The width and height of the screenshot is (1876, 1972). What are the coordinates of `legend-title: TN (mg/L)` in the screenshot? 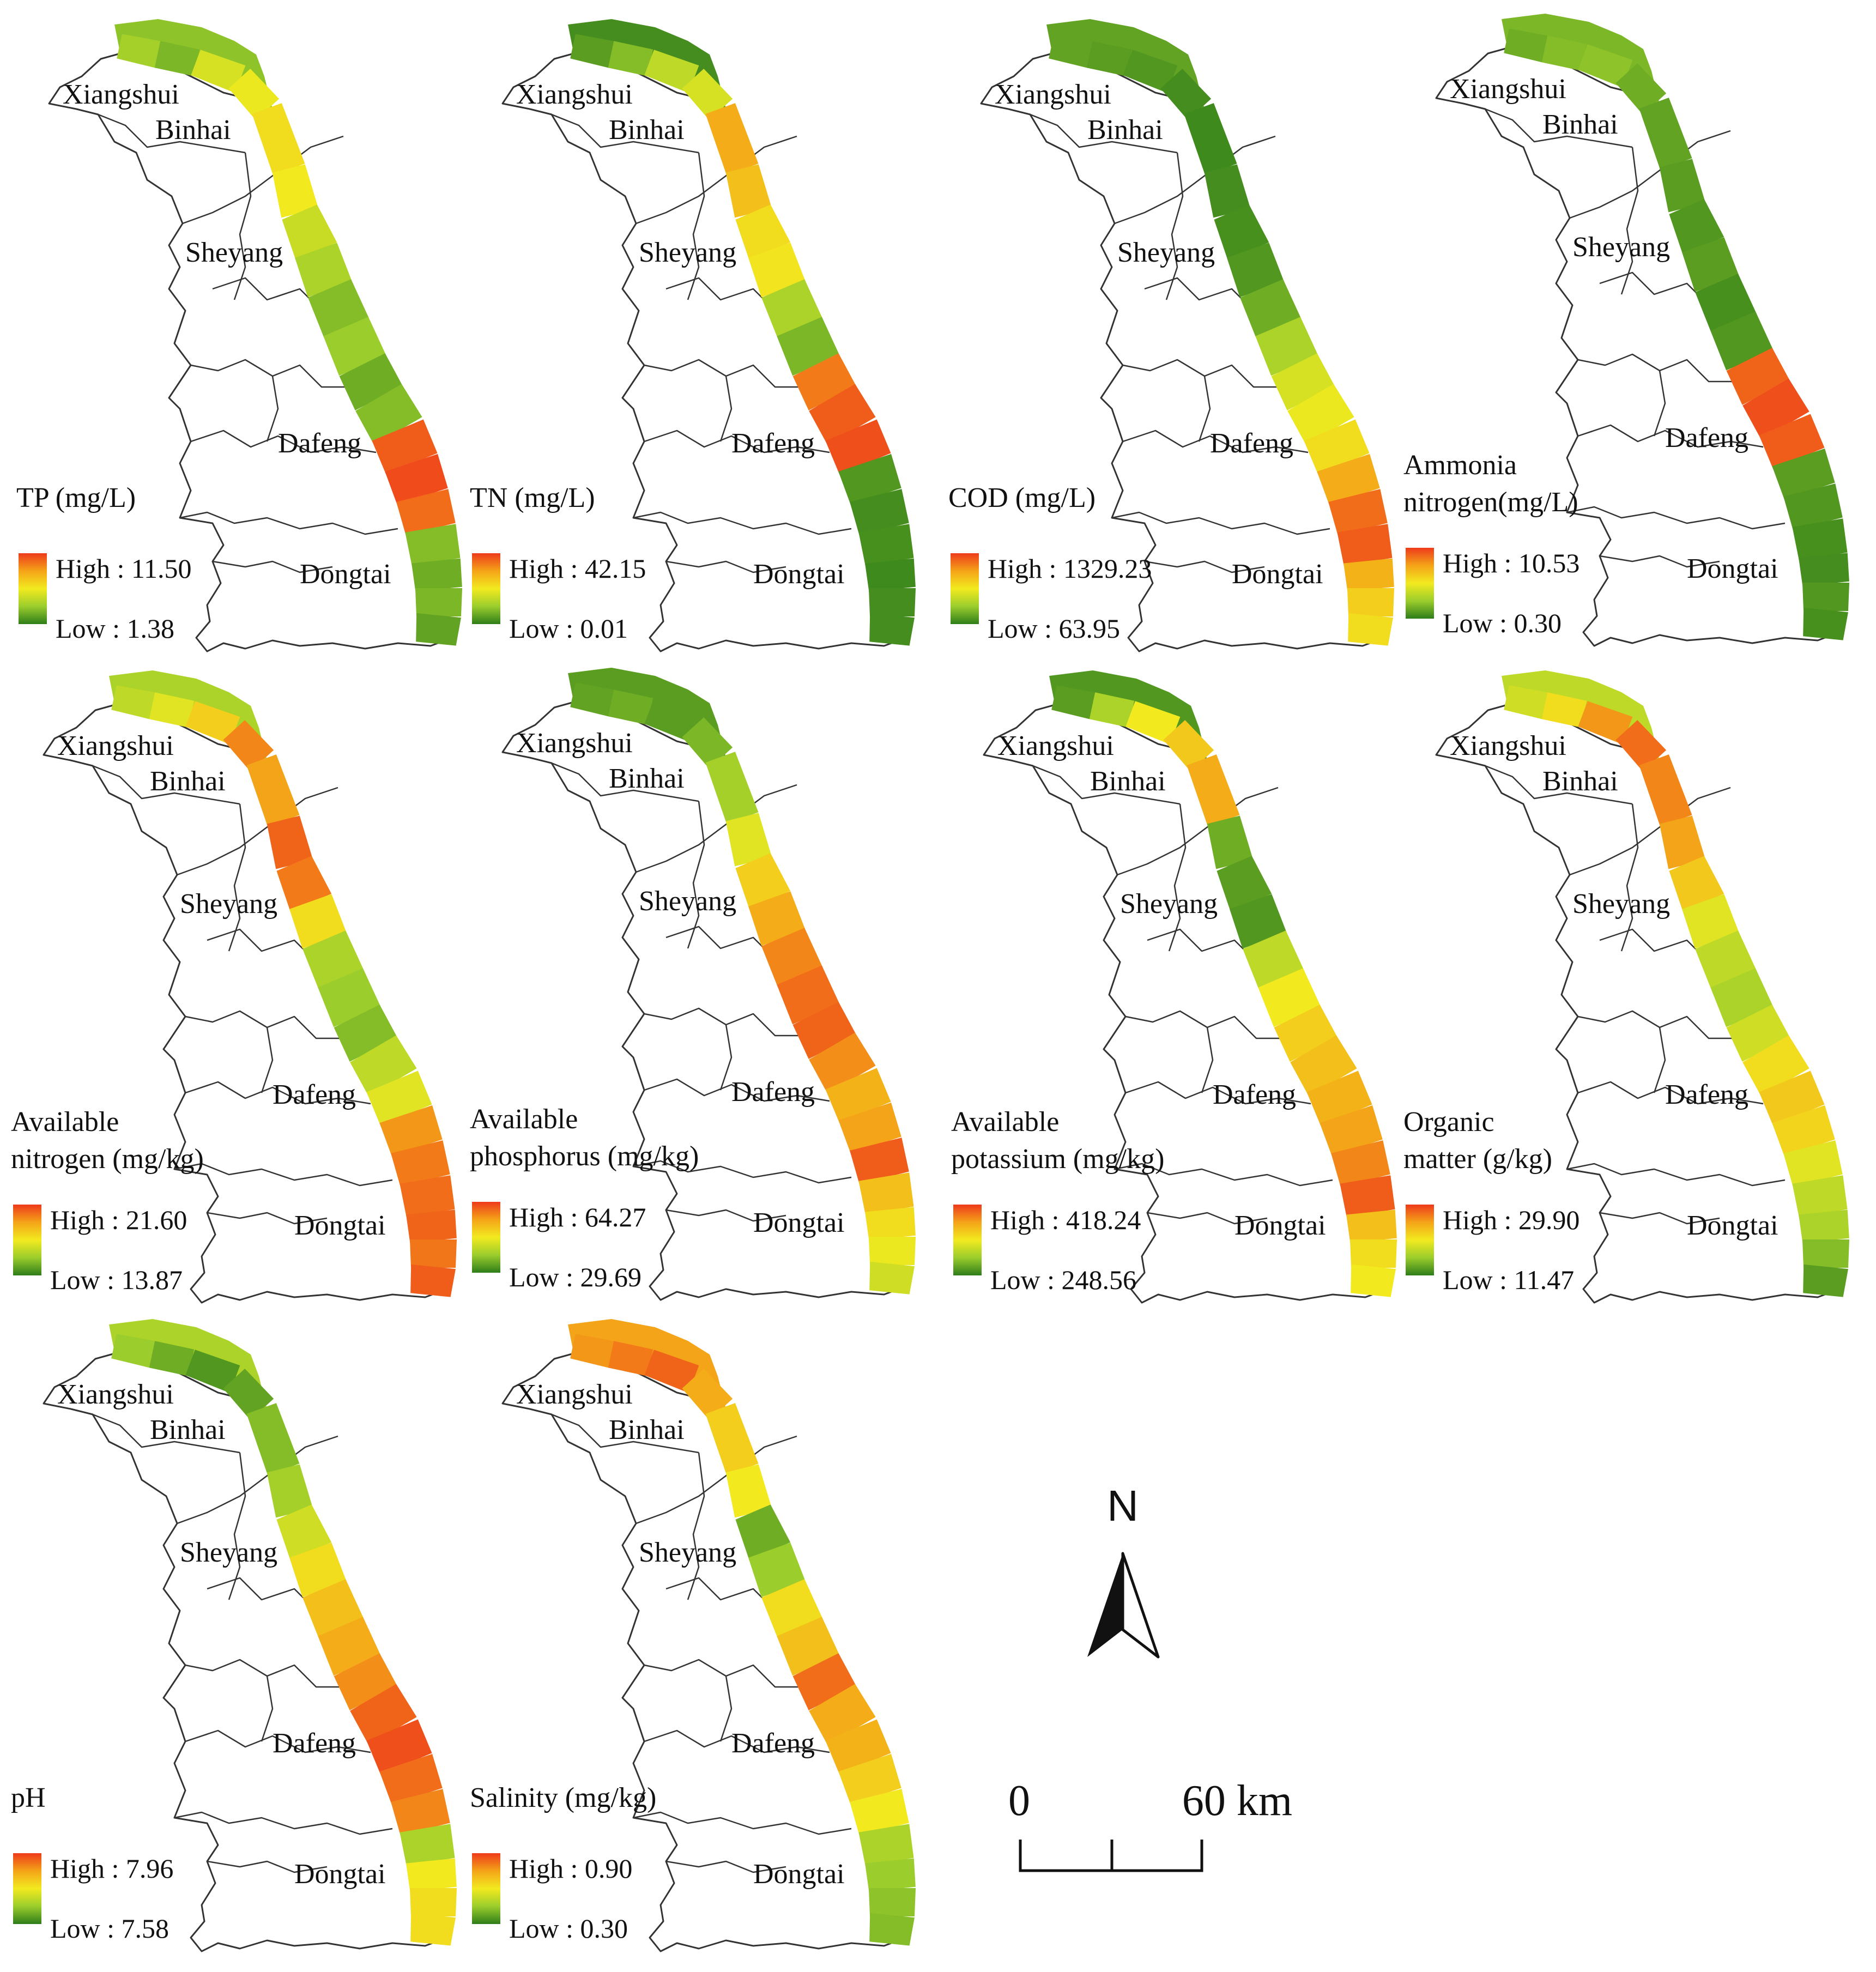 It's located at (532, 497).